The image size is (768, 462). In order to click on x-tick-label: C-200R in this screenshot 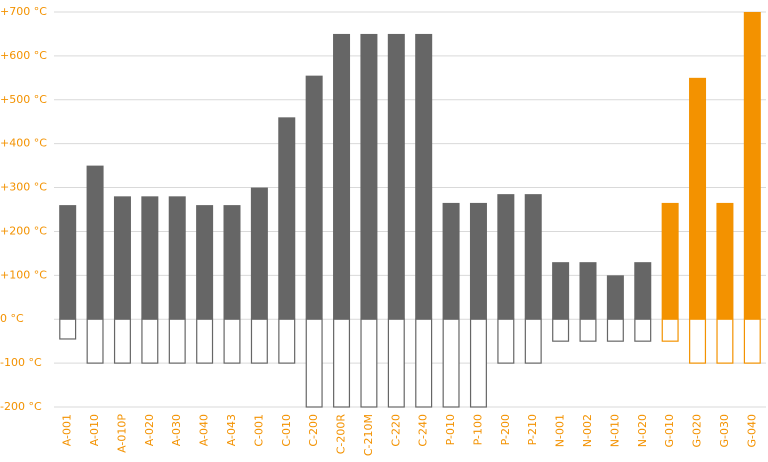, I will do `click(341, 434)`.